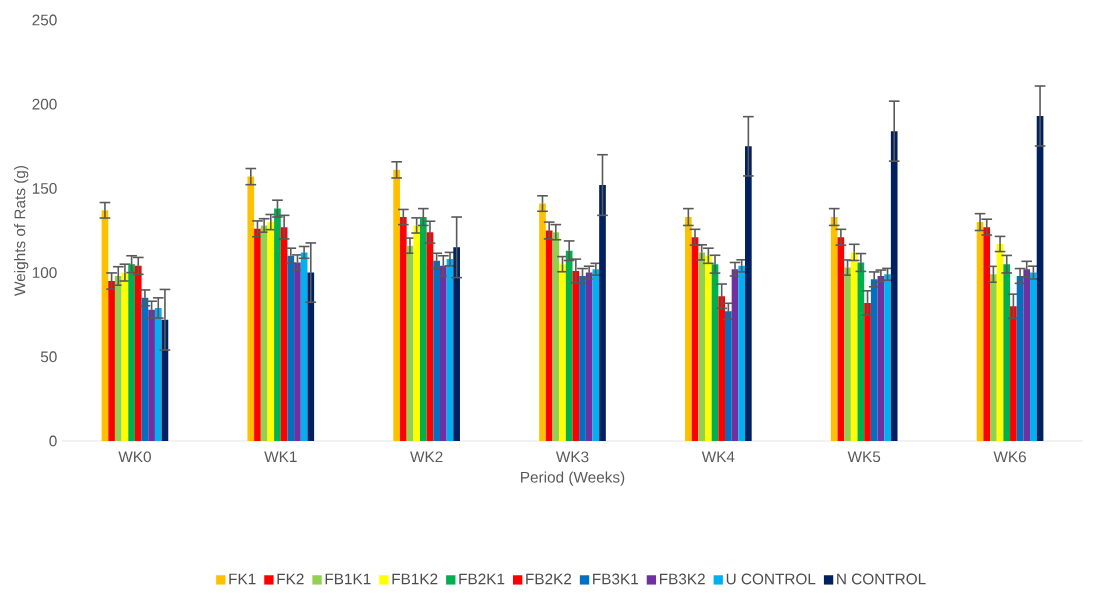 This screenshot has height=593, width=1108. Describe the element at coordinates (718, 456) in the screenshot. I see `x-tick-label: WK4` at that location.